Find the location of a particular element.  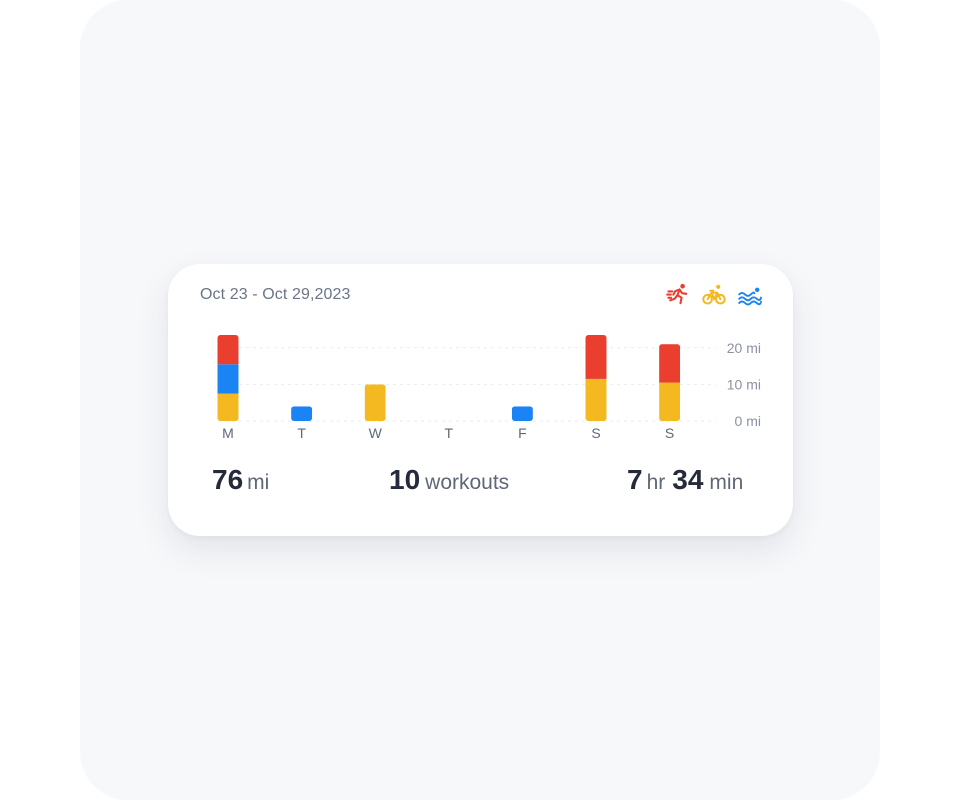

minutes-unit: min is located at coordinates (726, 482).